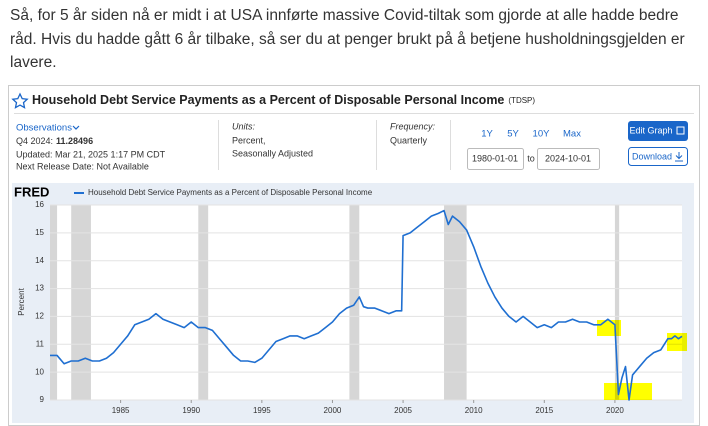 This screenshot has width=708, height=426. Describe the element at coordinates (21, 301) in the screenshot. I see `y-axis-label: Percent` at that location.